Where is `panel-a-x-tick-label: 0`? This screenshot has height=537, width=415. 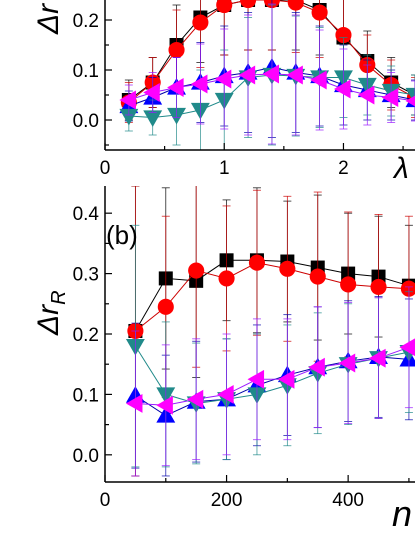 panel-a-x-tick-label: 0 is located at coordinates (105, 168).